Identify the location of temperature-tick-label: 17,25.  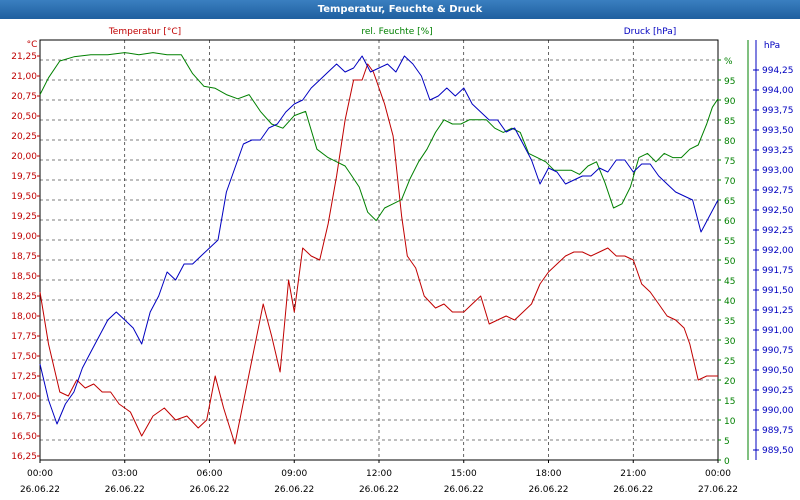
(24, 377).